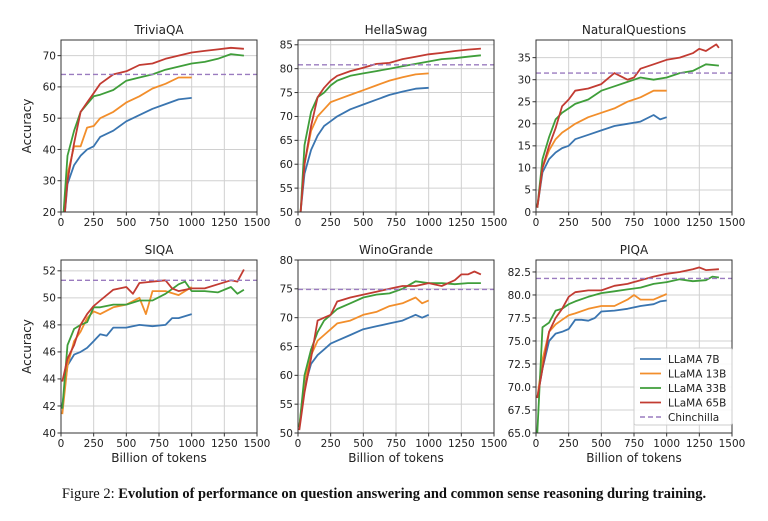 The height and width of the screenshot is (521, 768). I want to click on y-tick-label: 30, so click(49, 182).